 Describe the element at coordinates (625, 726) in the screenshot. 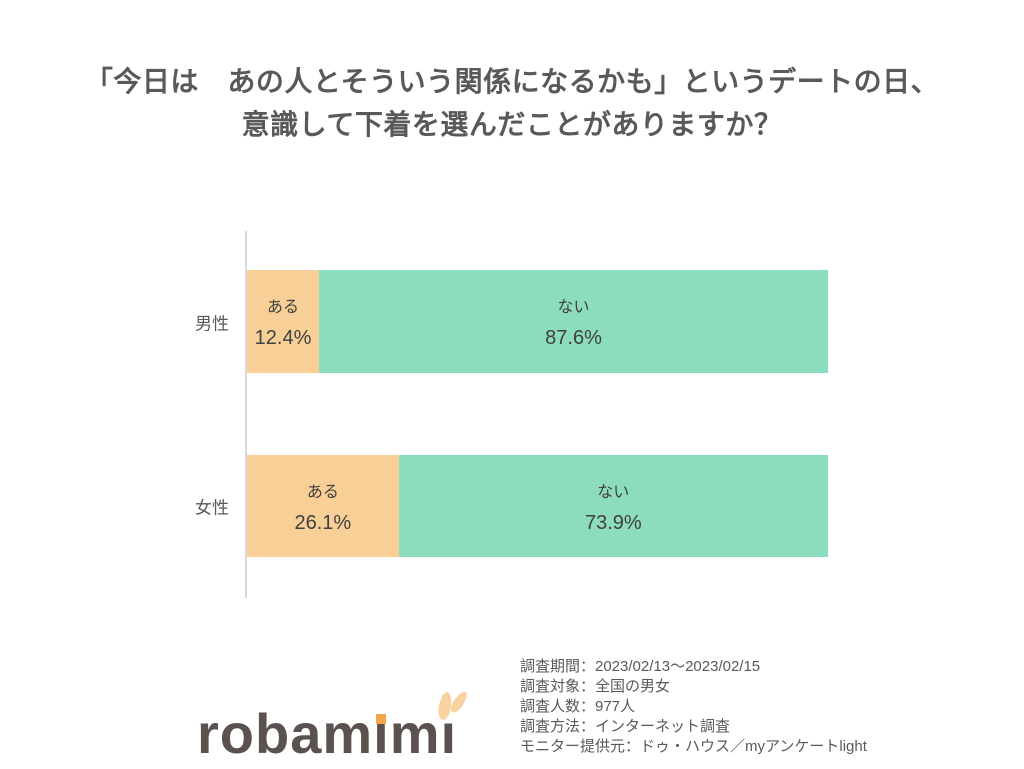

I see `survey-method-line: 調査方法：インターネット調査` at that location.